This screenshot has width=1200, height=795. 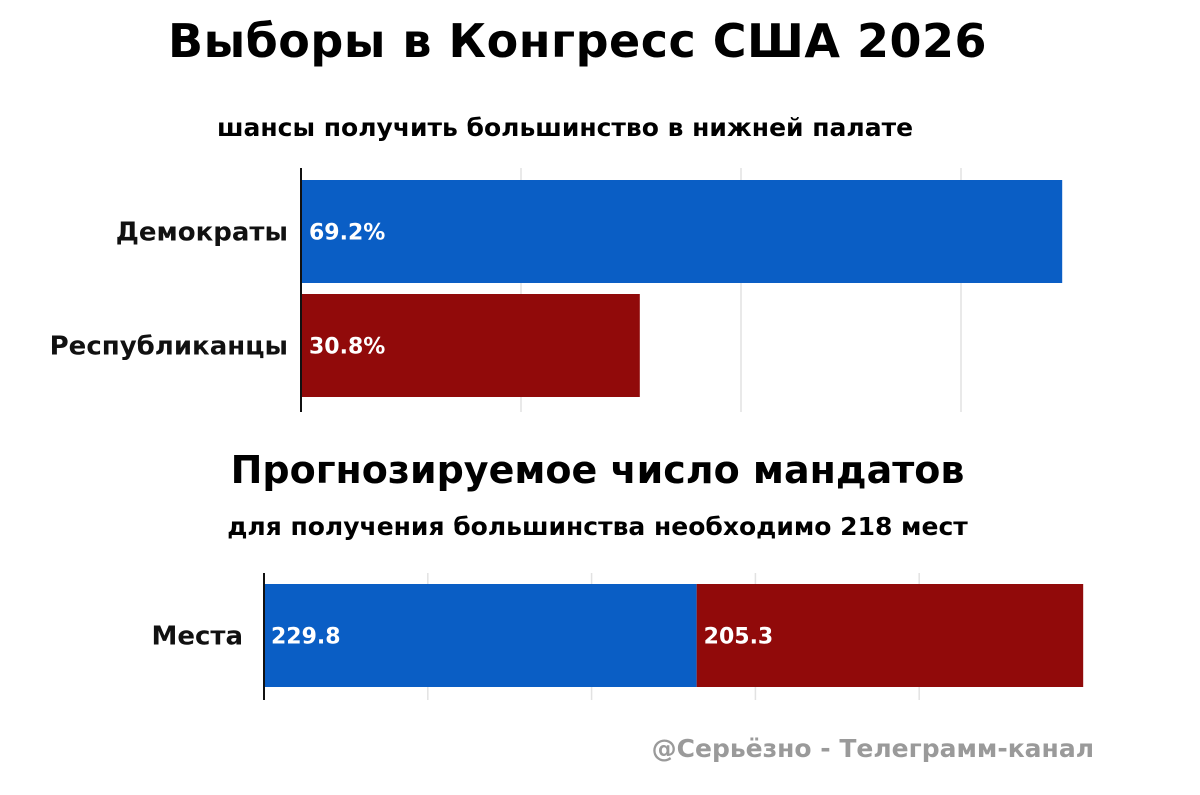 I want to click on chart1-category-label-0: Демократы, so click(x=202, y=233).